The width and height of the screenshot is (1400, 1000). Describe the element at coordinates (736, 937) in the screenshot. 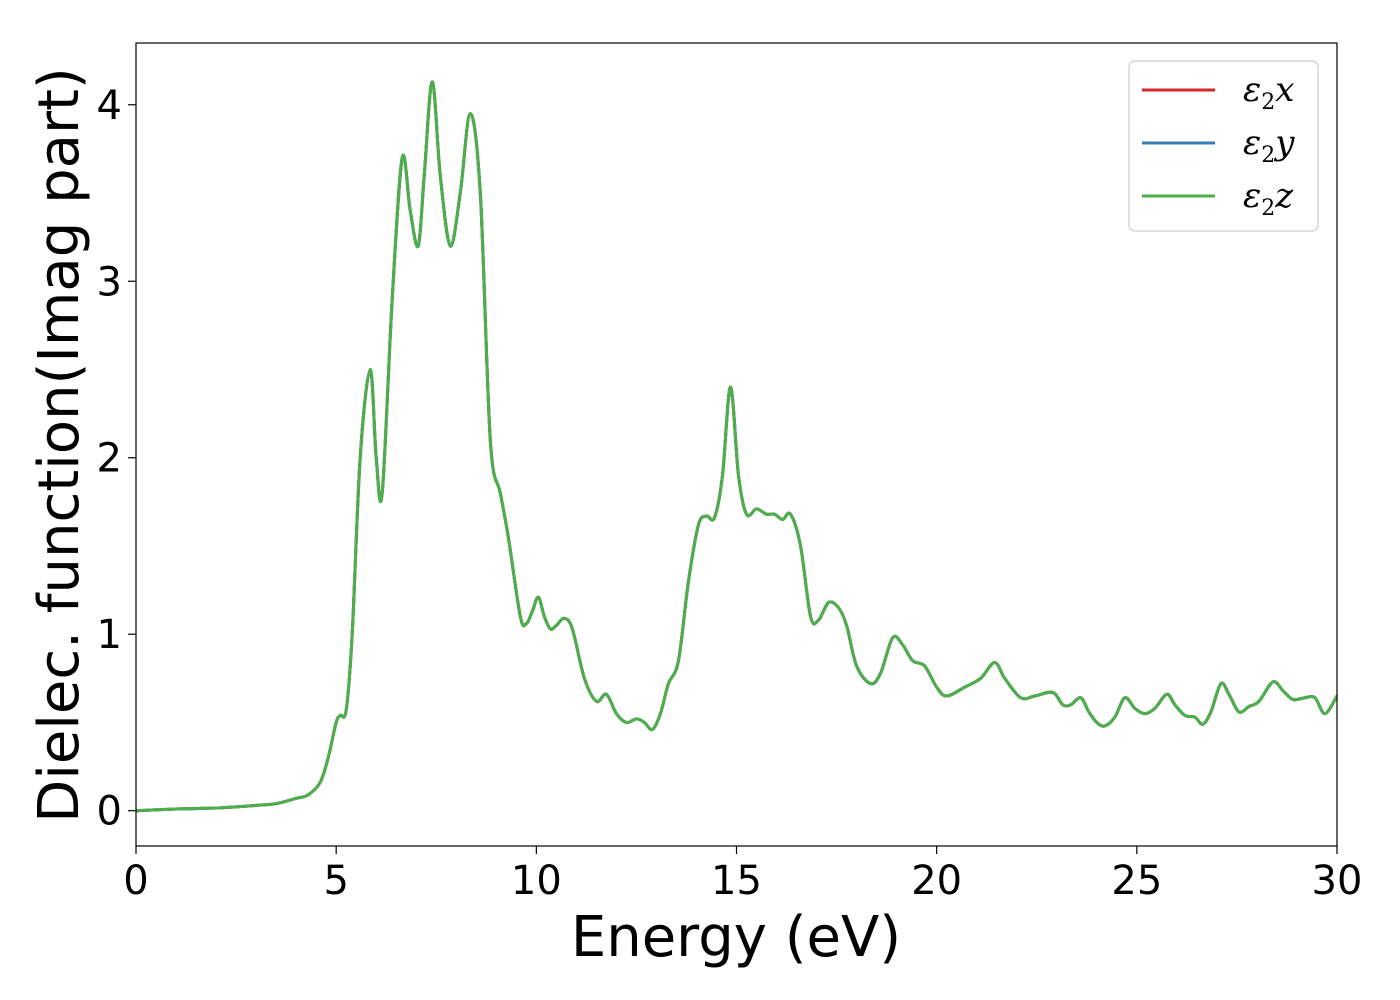

I see `x-axis-title: Energy (eV)` at that location.